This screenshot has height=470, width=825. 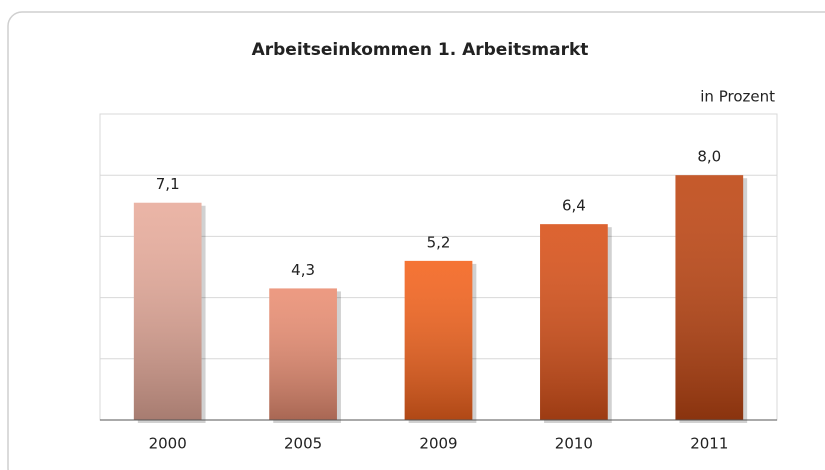 I want to click on x-tick-label: 2011, so click(x=709, y=444).